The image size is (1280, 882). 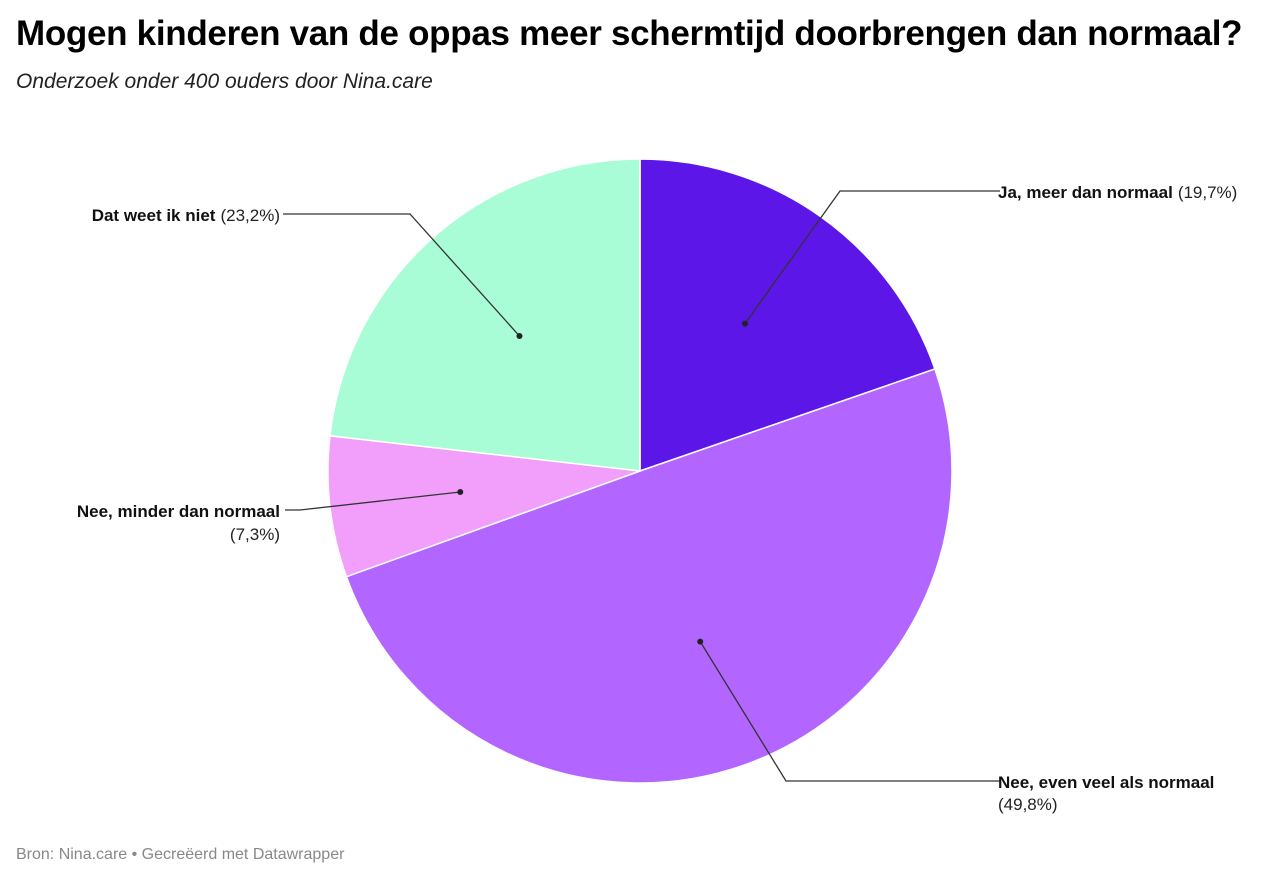 I want to click on slice-label-value: (19,7%), so click(x=1208, y=192).